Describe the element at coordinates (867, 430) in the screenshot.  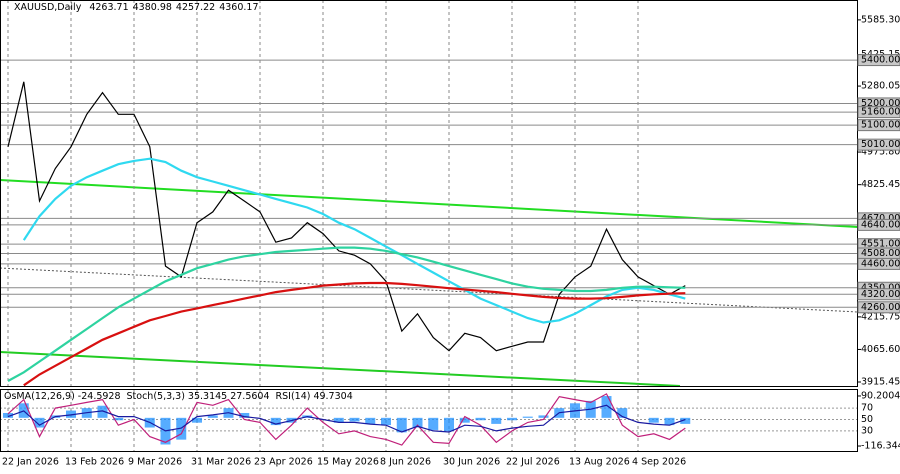
I see `y-tick-label: 30` at that location.